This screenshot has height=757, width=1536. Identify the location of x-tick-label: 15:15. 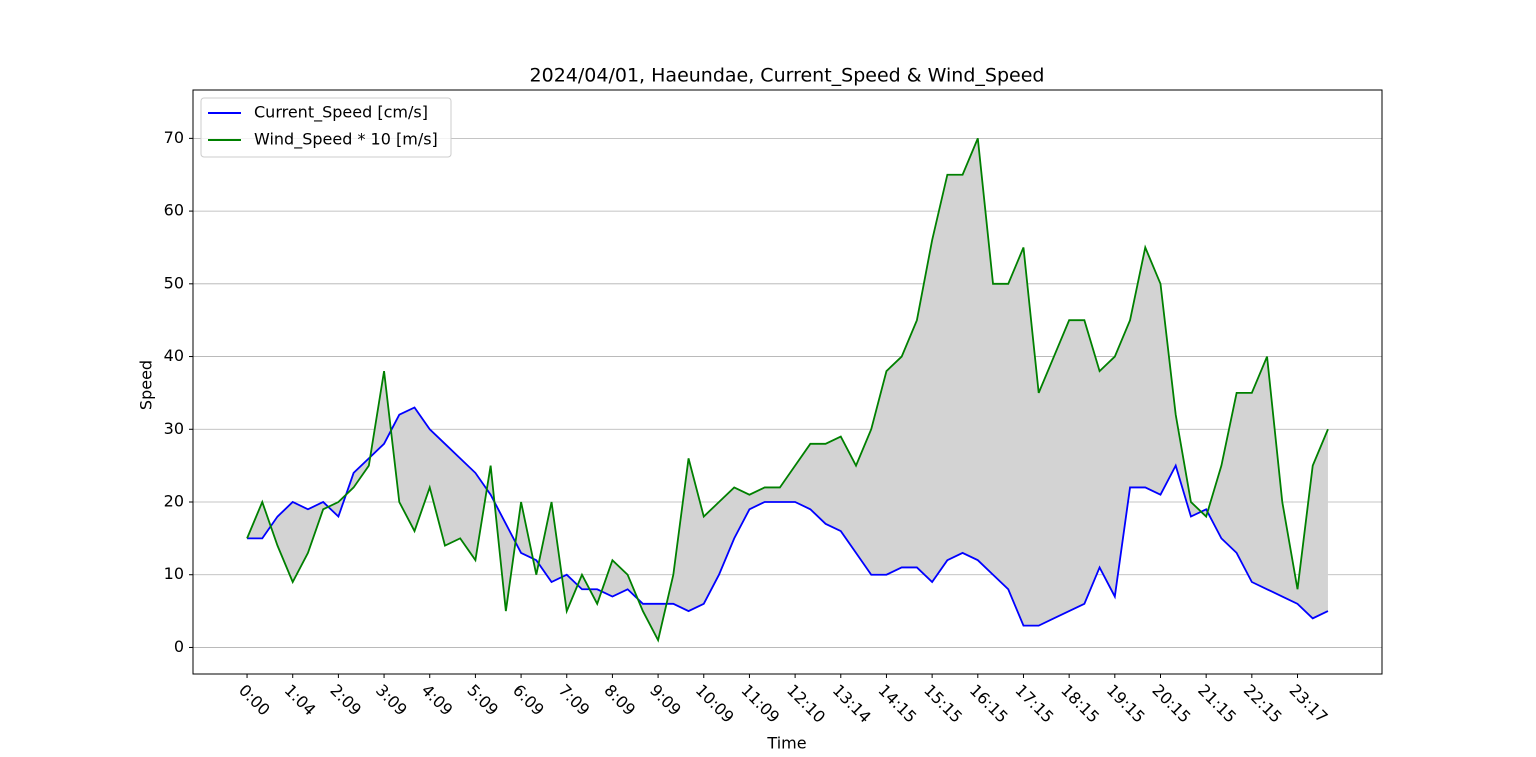
(943, 704).